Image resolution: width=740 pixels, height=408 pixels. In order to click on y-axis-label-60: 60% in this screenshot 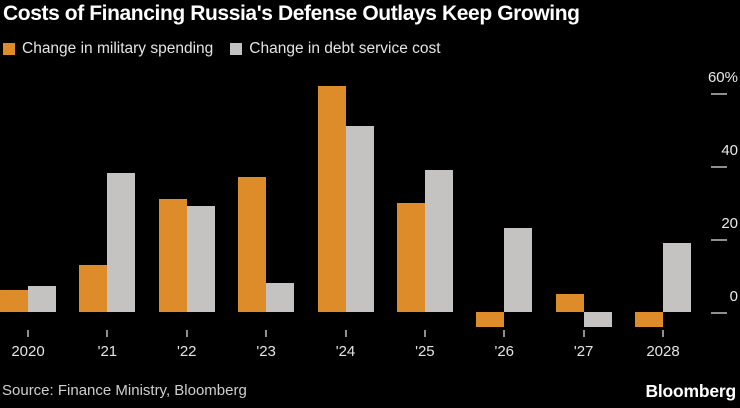, I will do `click(722, 77)`.